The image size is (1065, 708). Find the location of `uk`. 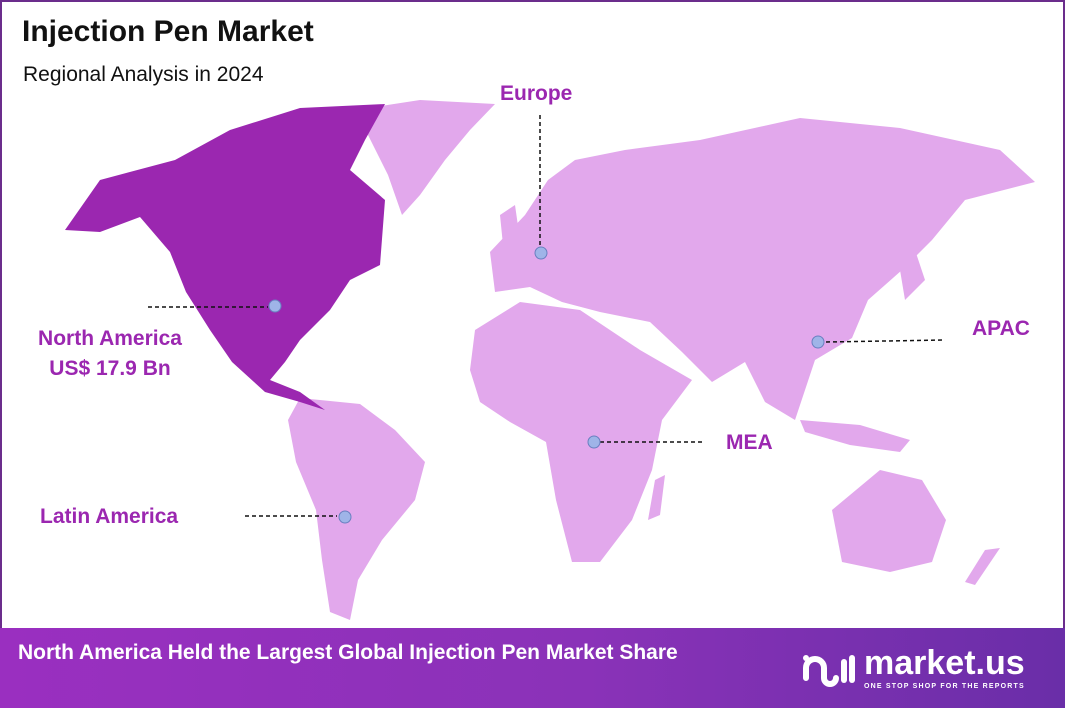

uk is located at coordinates (510, 225).